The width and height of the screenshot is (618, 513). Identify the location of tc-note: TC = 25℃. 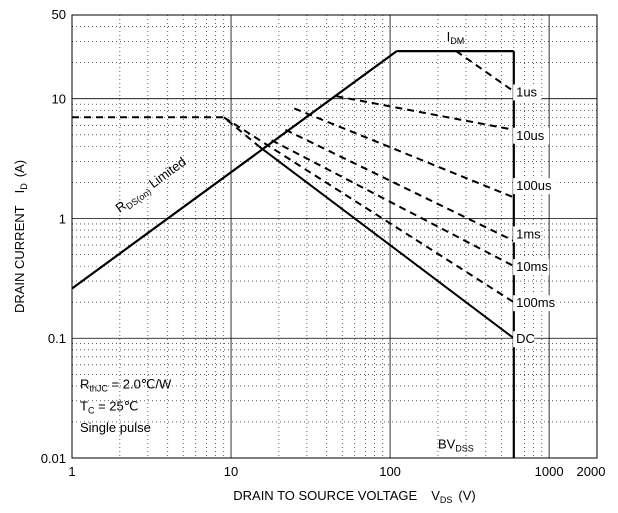
(109, 406).